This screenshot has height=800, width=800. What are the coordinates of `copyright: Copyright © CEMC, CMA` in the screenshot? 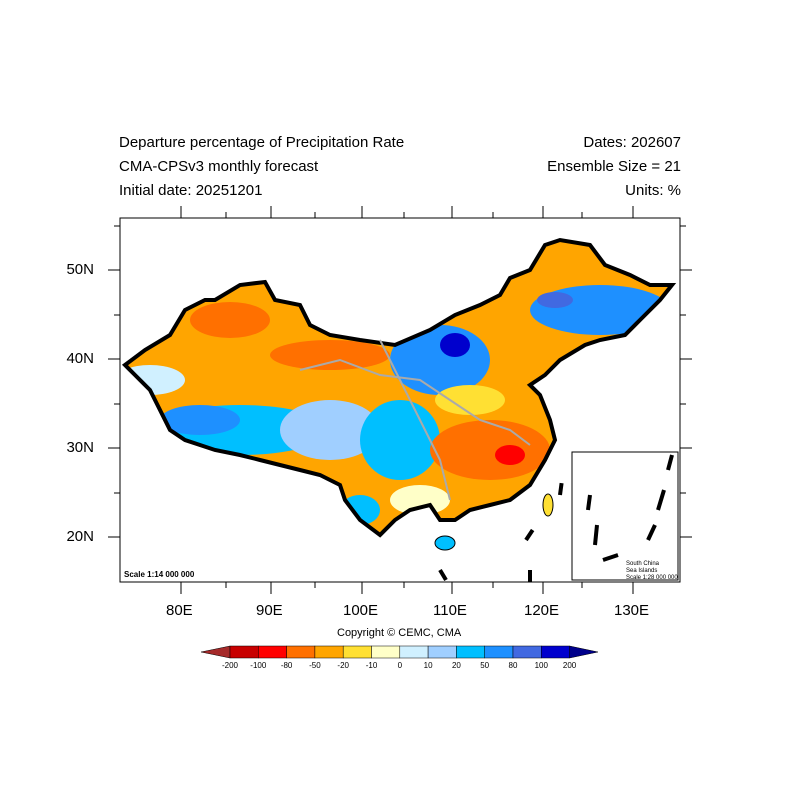 It's located at (399, 633).